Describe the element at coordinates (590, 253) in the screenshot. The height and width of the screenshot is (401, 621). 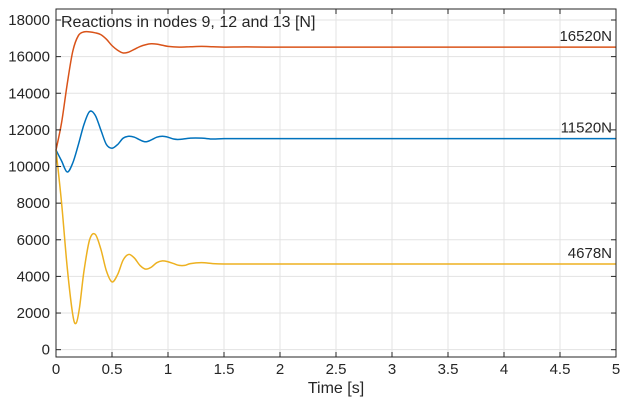
I see `series-end-label: 4678N` at that location.